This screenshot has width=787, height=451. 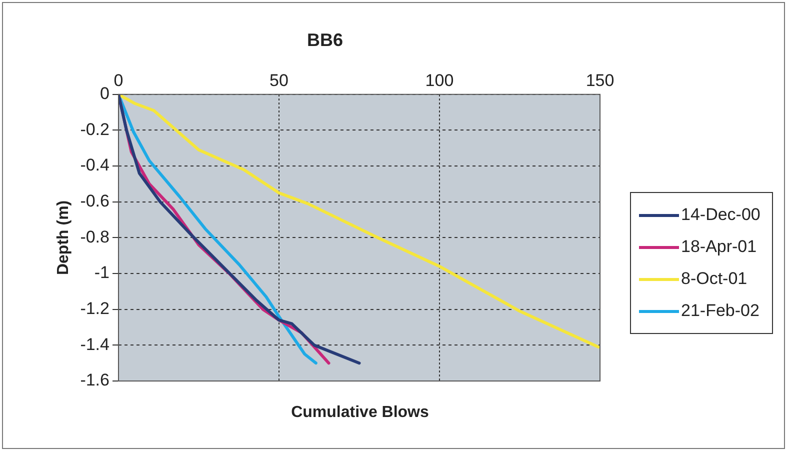 What do you see at coordinates (95, 201) in the screenshot?
I see `y-tick-label: -0.6` at bounding box center [95, 201].